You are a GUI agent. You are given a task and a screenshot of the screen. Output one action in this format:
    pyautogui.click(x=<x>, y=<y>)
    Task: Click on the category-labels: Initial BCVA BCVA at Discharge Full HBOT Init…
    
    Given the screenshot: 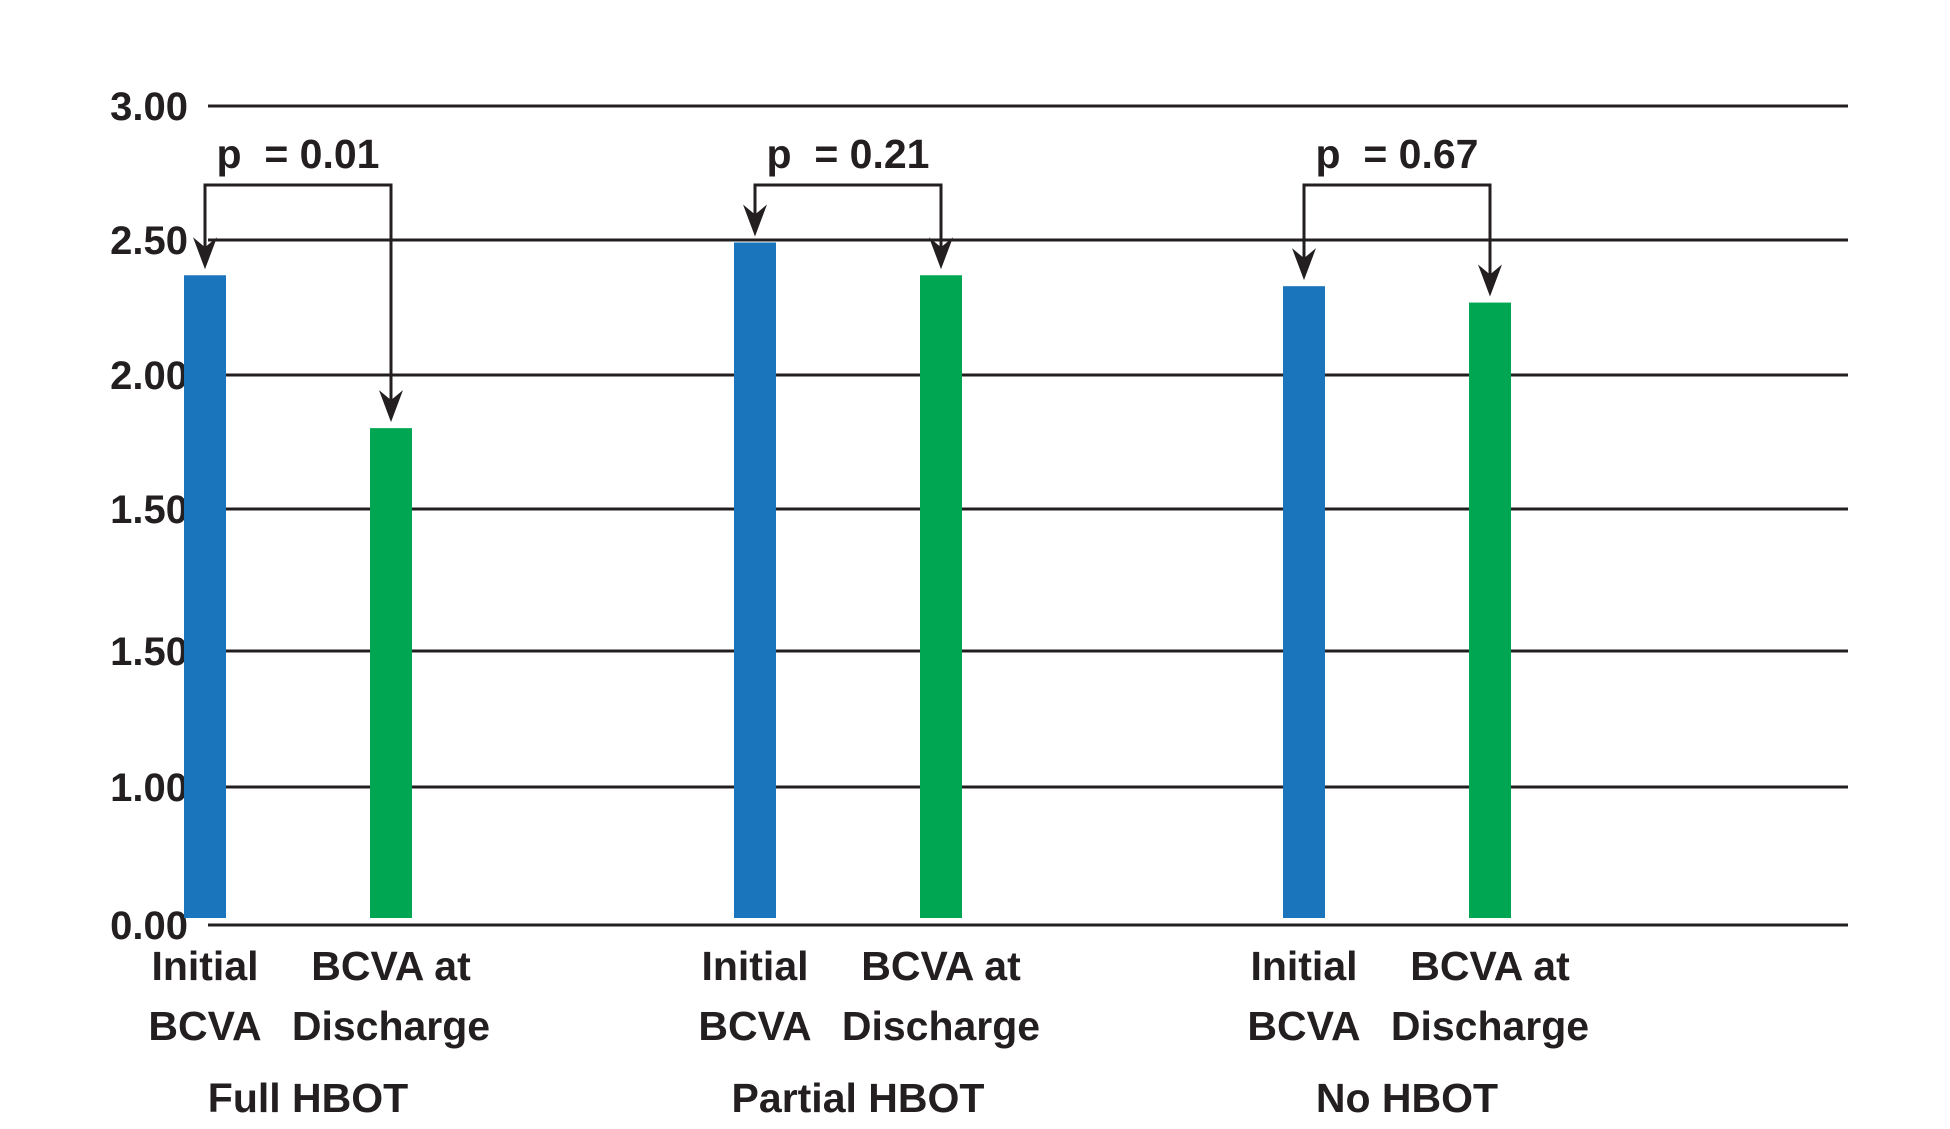 What is the action you would take?
    pyautogui.click(x=868, y=1032)
    